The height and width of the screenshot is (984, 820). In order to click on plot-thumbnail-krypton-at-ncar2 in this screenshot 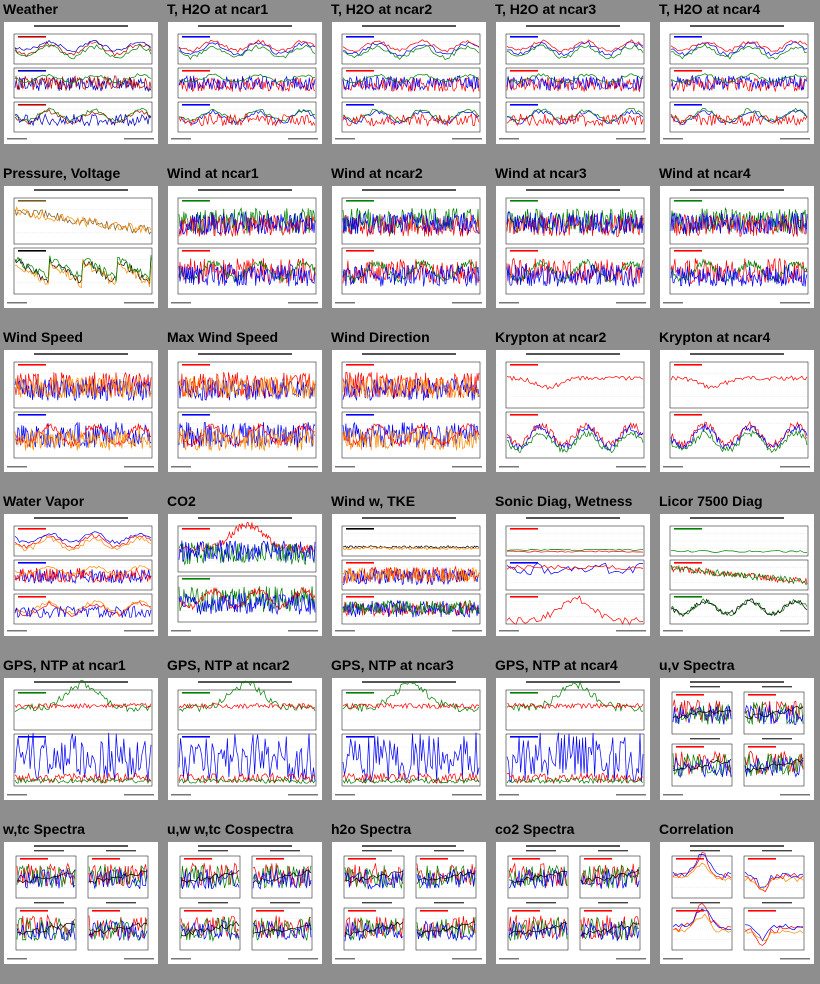, I will do `click(573, 411)`.